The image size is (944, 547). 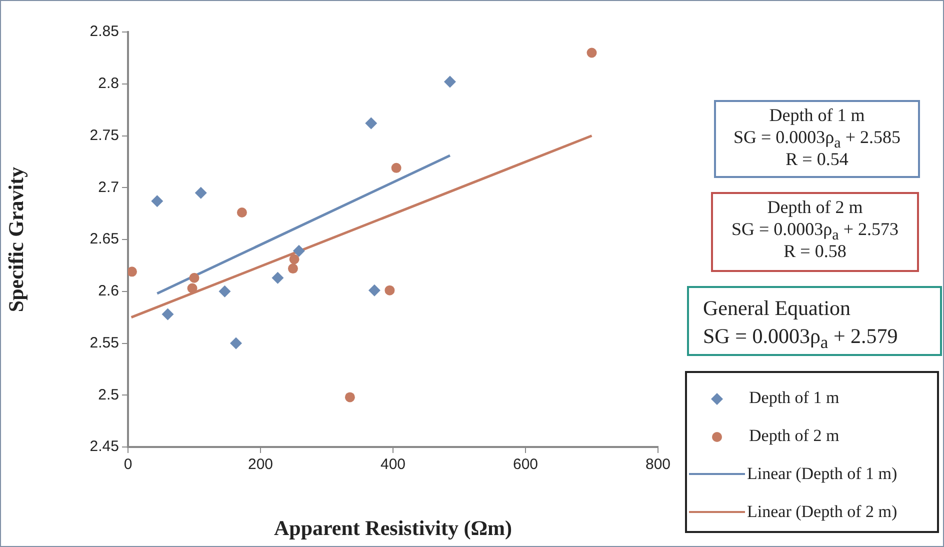 What do you see at coordinates (108, 83) in the screenshot?
I see `y-tick-label: 2.8` at bounding box center [108, 83].